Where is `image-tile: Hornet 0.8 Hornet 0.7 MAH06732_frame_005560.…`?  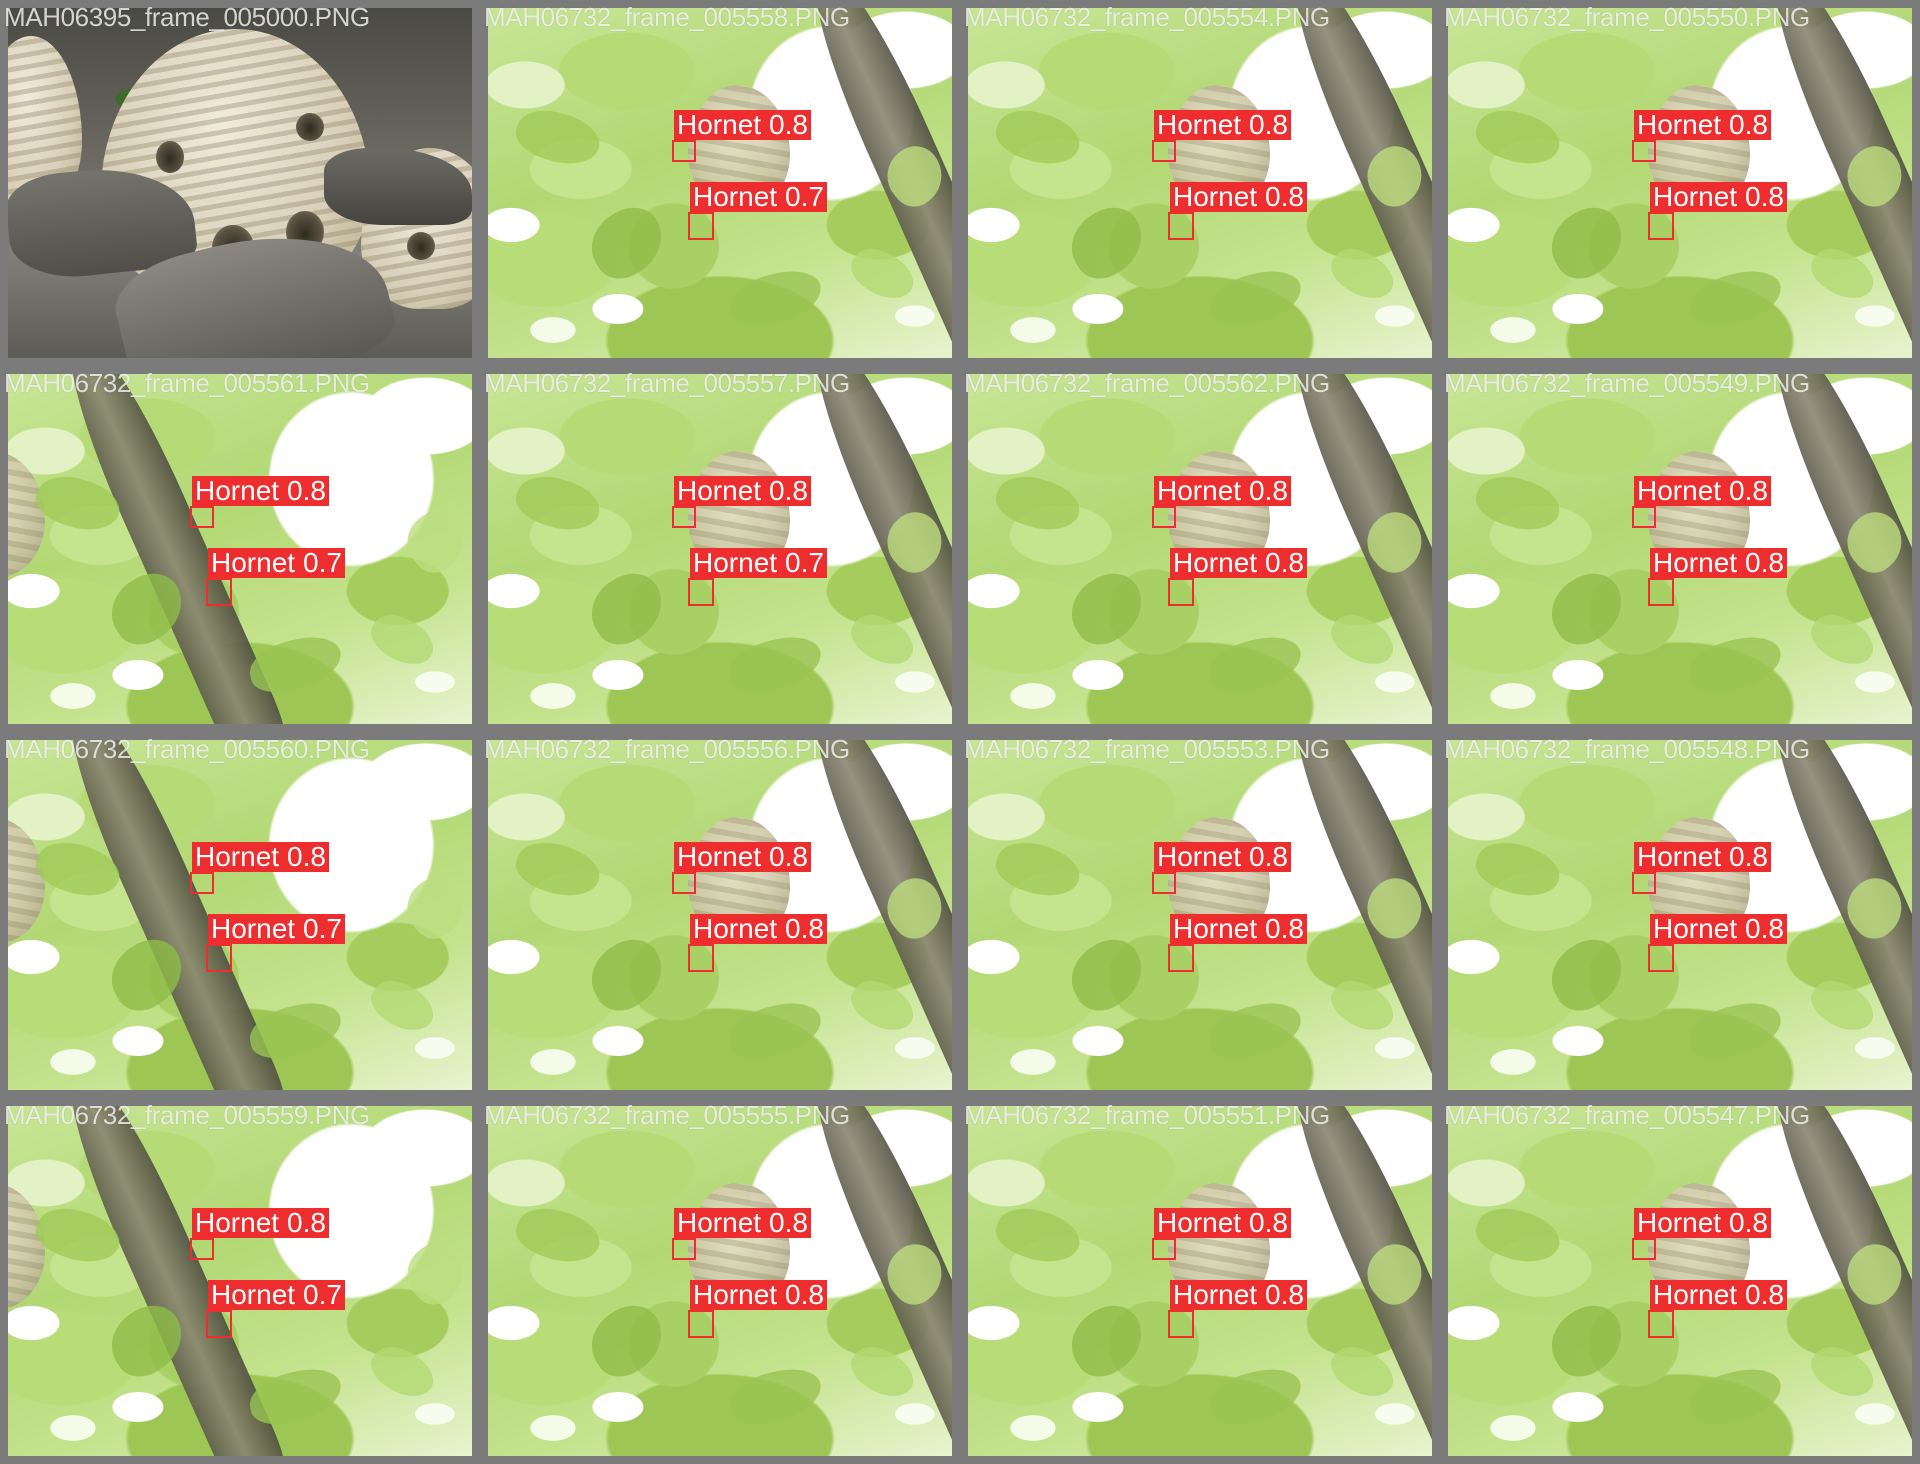 image-tile: Hornet 0.8 Hornet 0.7 MAH06732_frame_005560.… is located at coordinates (240, 915).